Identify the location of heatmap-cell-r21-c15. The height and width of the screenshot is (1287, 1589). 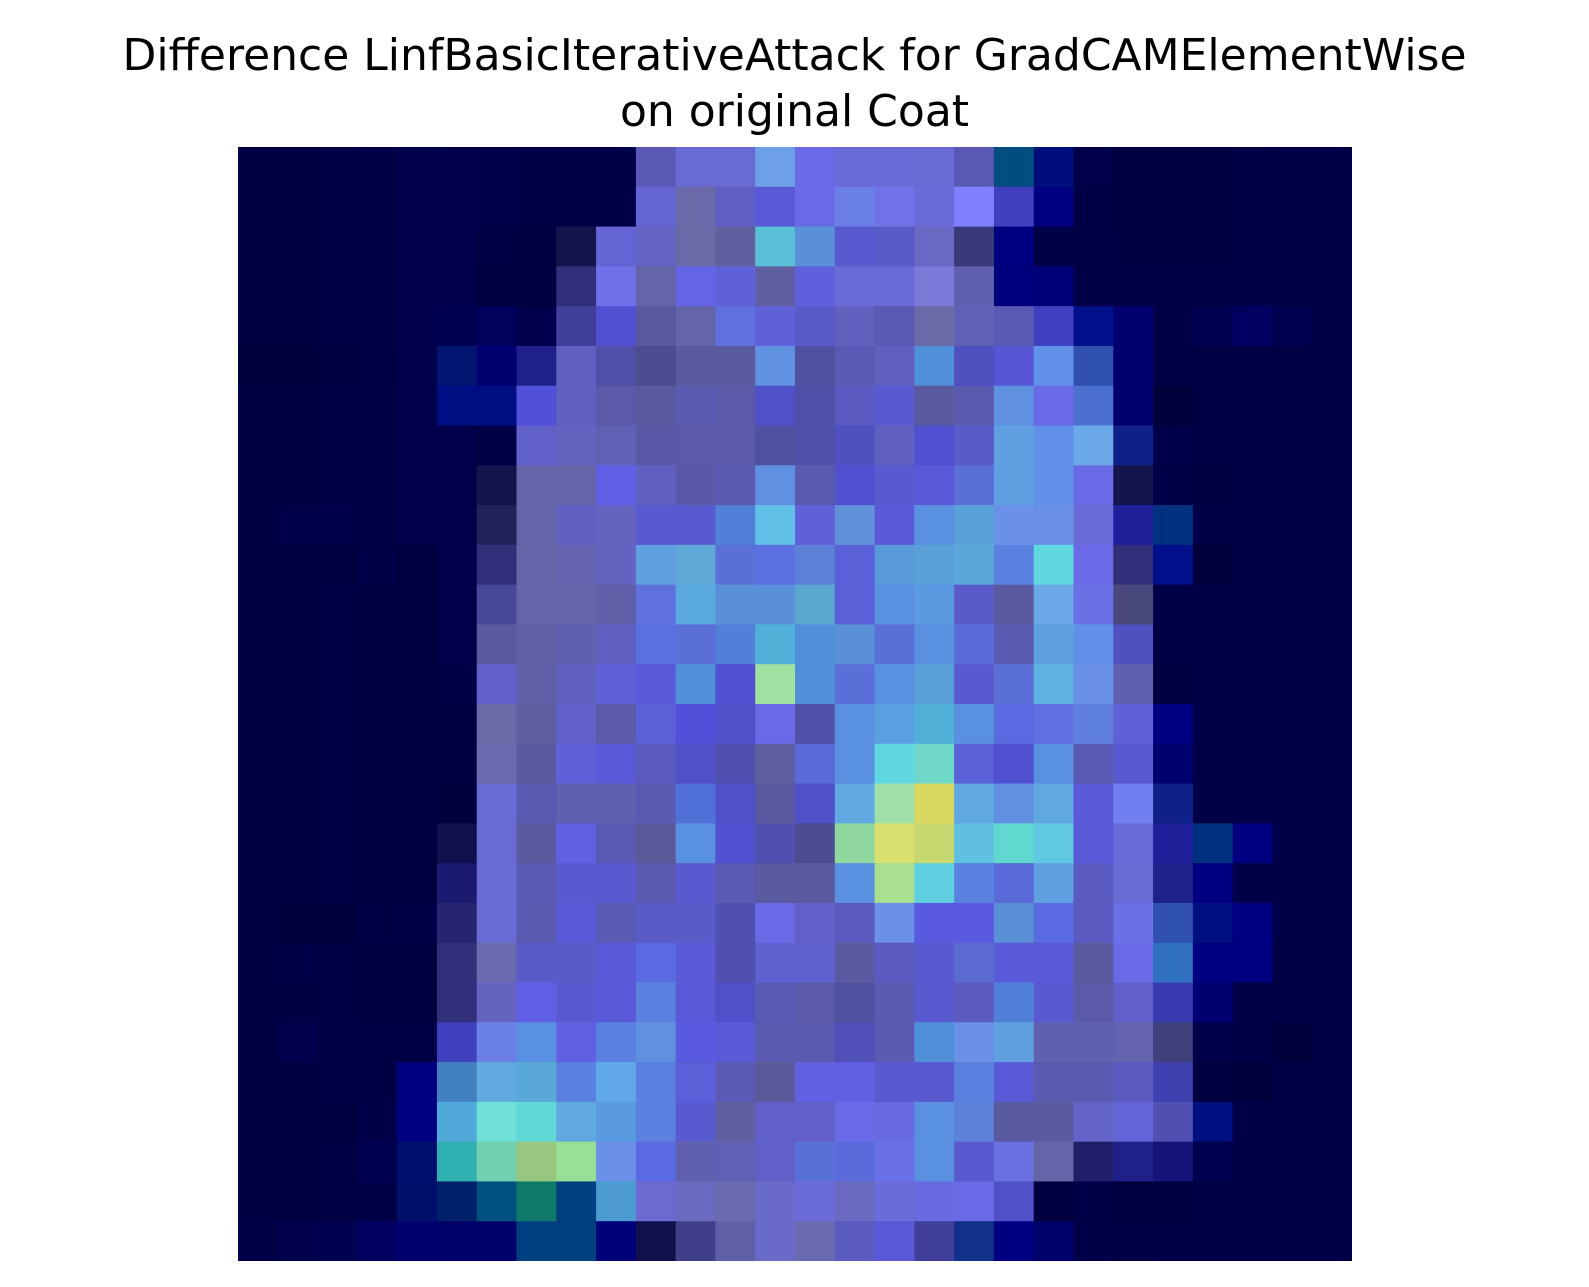
(855, 1002).